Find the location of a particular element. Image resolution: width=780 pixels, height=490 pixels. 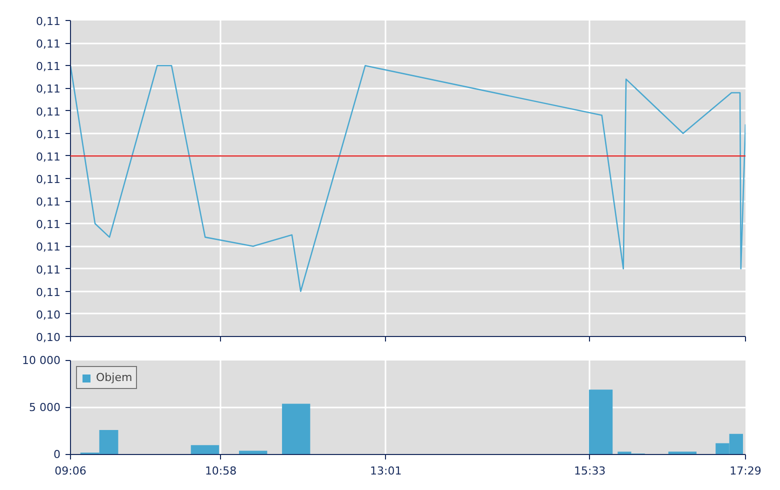

y-tick-label: 5 000 is located at coordinates (45, 407).